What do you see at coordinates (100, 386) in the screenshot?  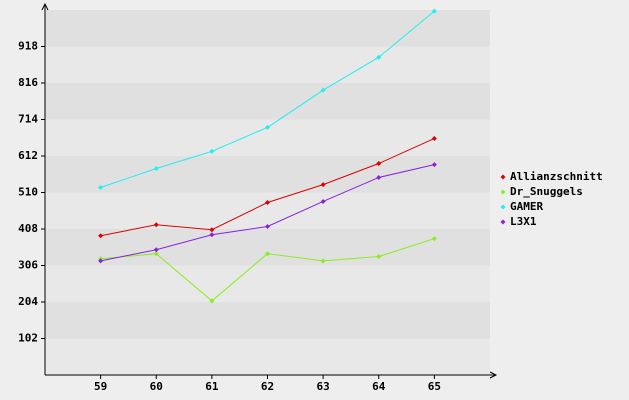 I see `x-tick-label: 59` at bounding box center [100, 386].